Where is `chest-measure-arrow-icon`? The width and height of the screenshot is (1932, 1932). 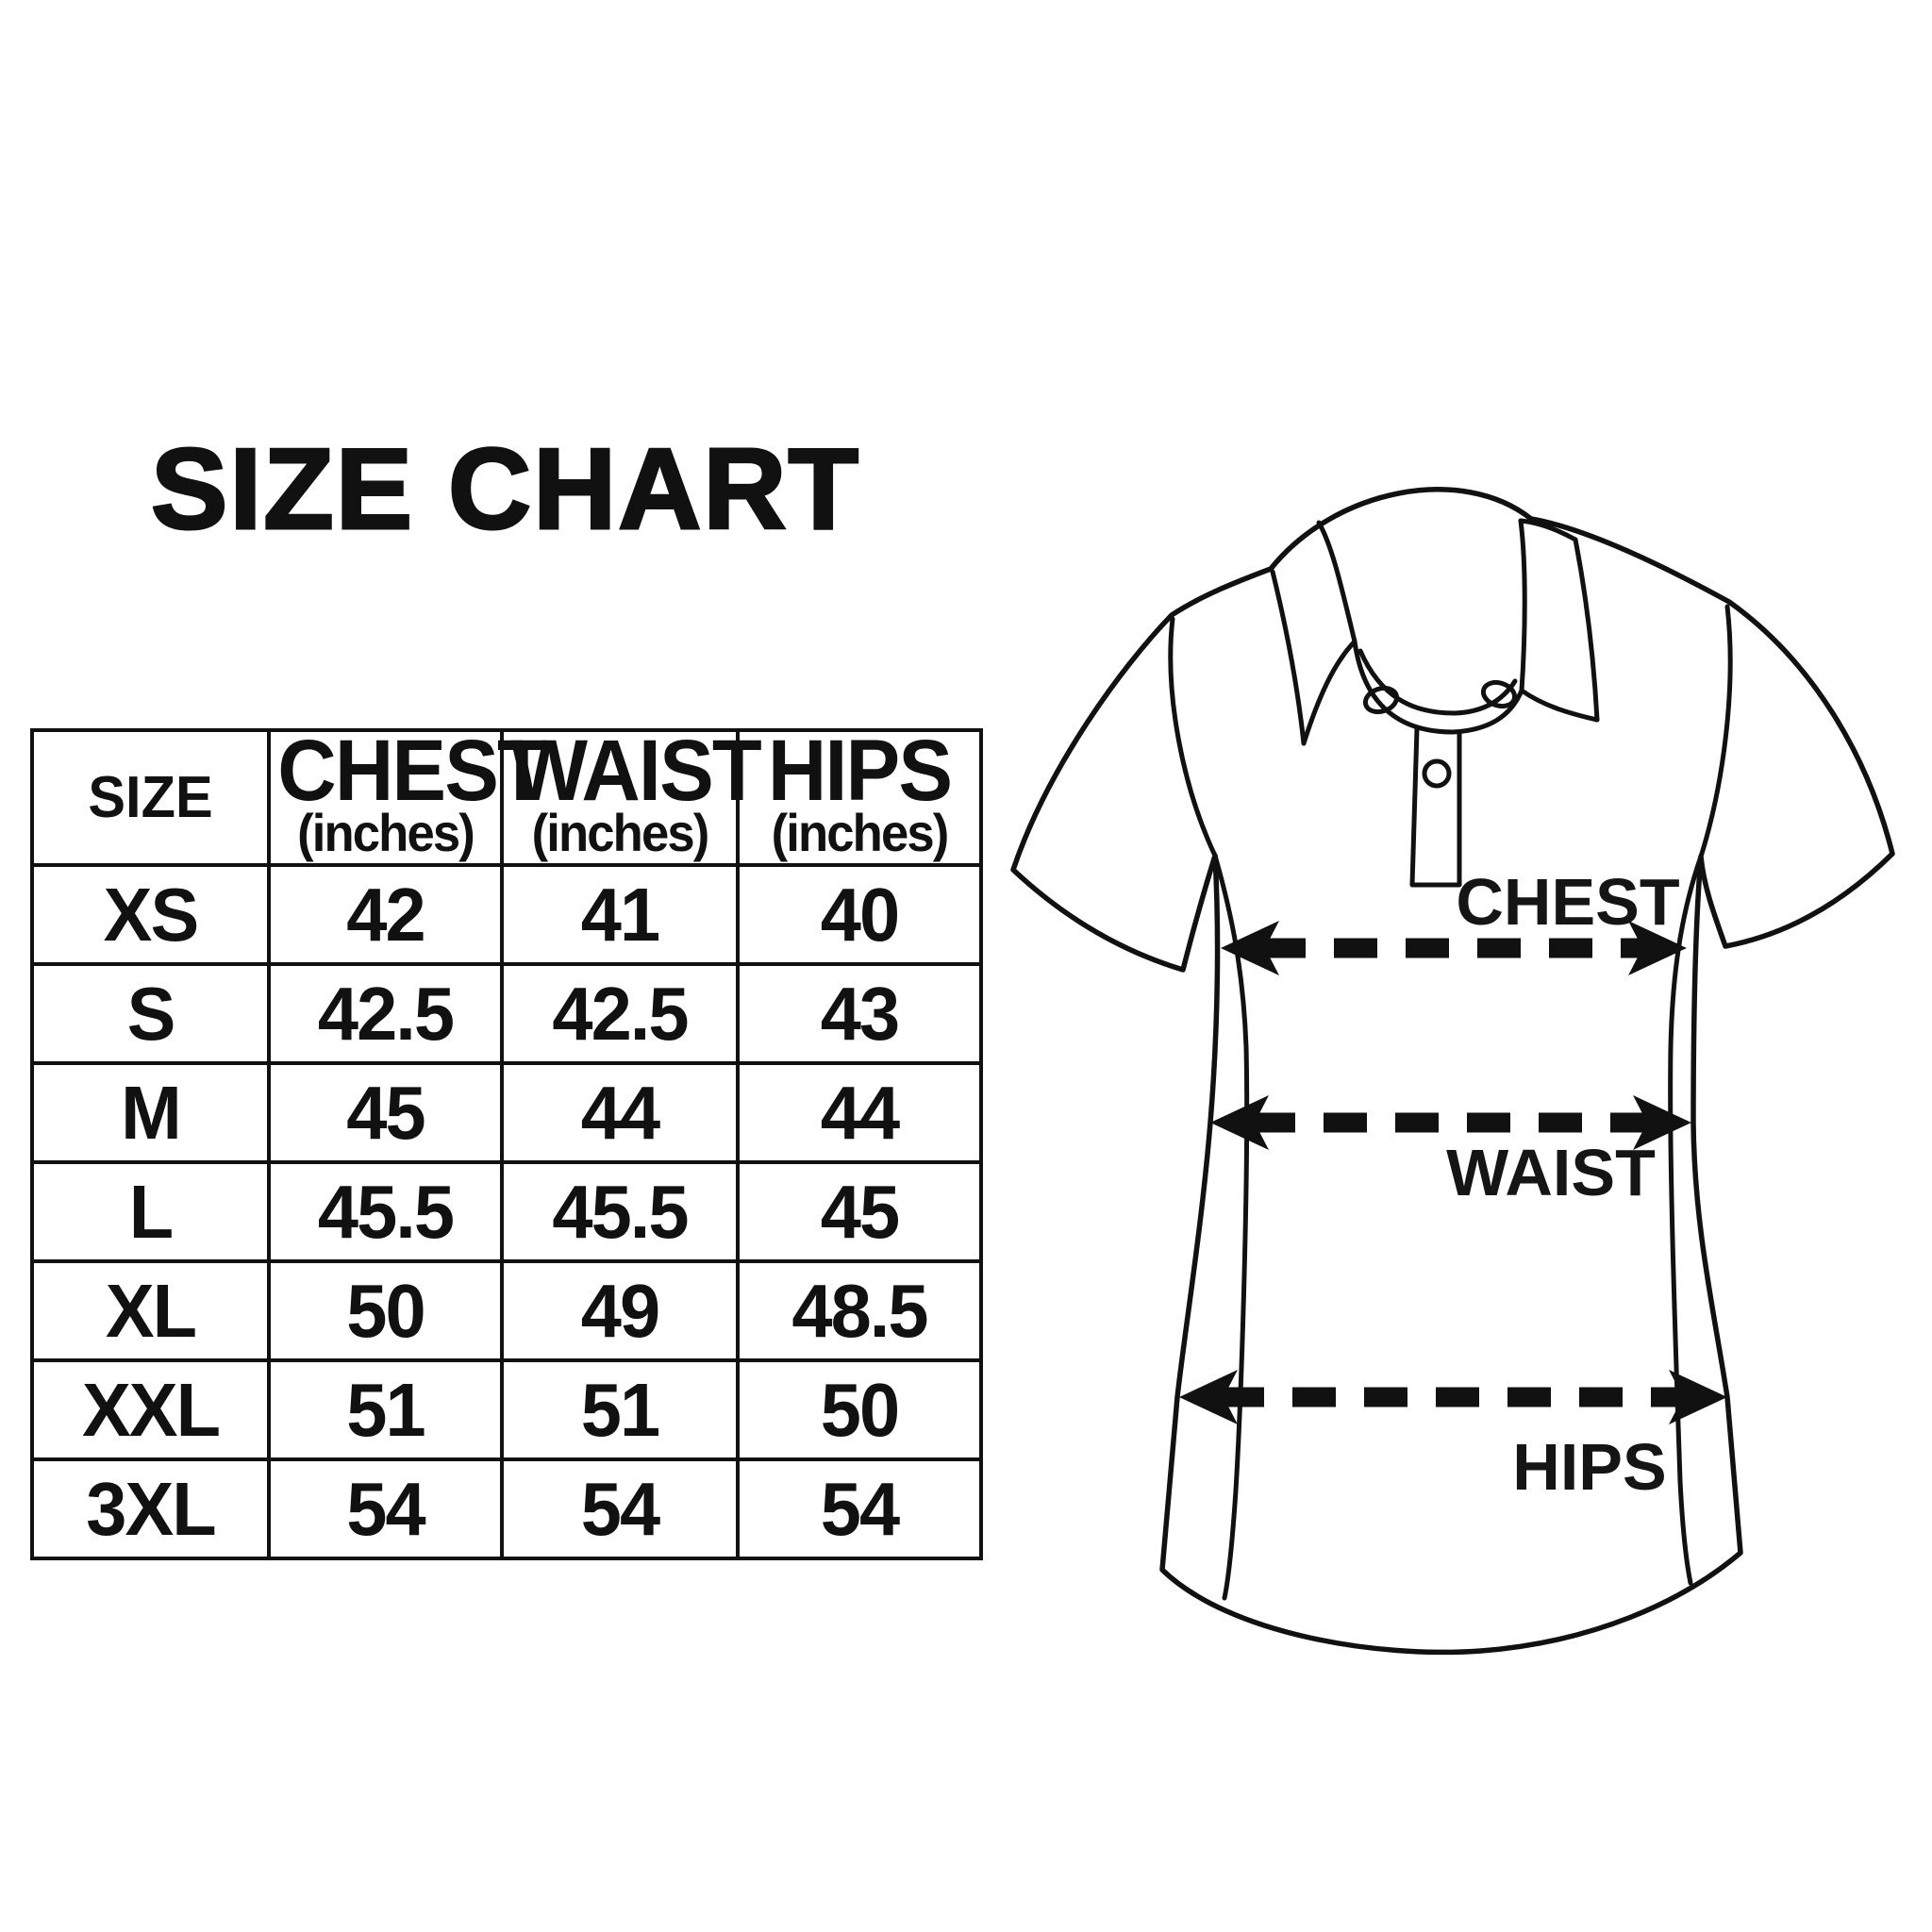 chest-measure-arrow-icon is located at coordinates (1454, 948).